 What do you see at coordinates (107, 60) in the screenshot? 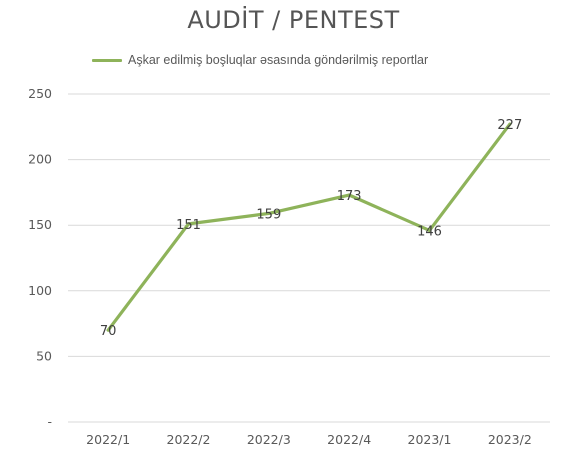
I see `legend-swatch` at bounding box center [107, 60].